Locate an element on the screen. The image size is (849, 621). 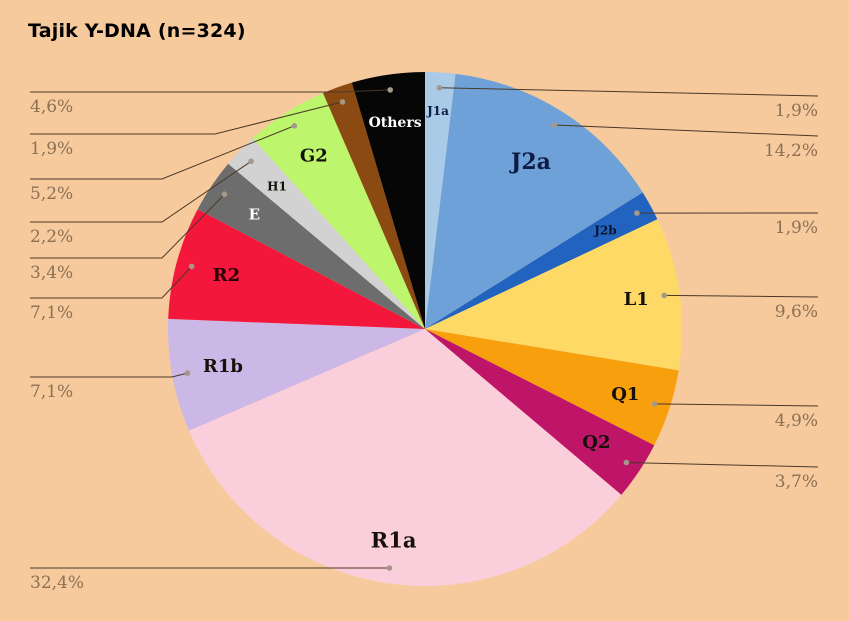
percent-label-r1b: 7,1% is located at coordinates (51, 392).